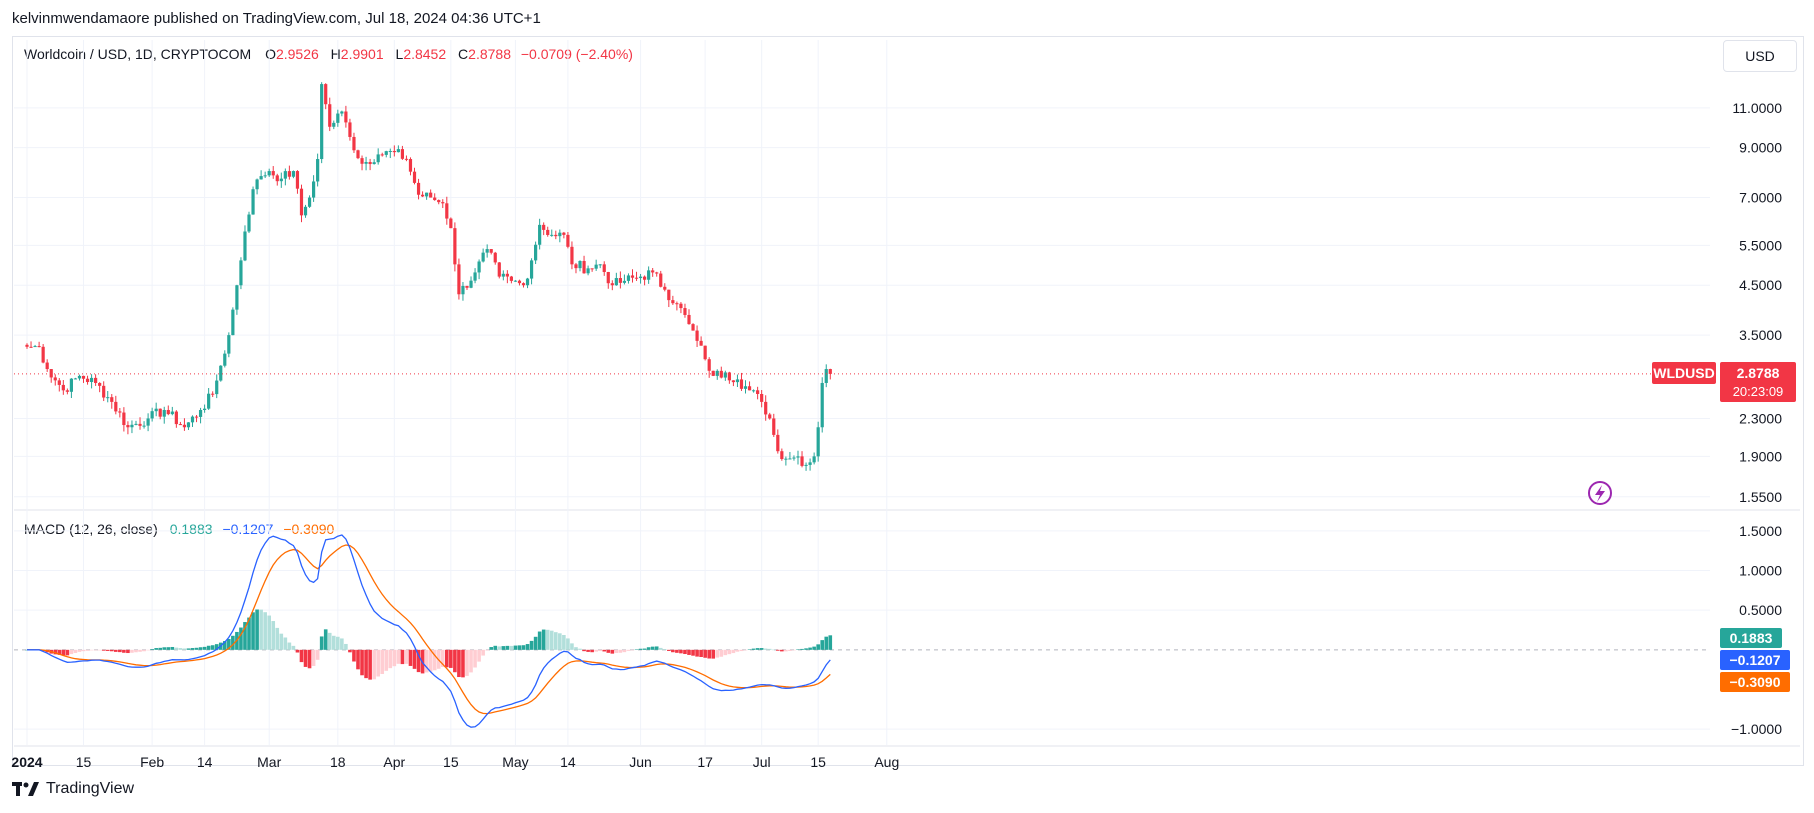 The image size is (1814, 813). I want to click on macd-tags: 0.1883 −0.1207 −0.3090, so click(1755, 660).